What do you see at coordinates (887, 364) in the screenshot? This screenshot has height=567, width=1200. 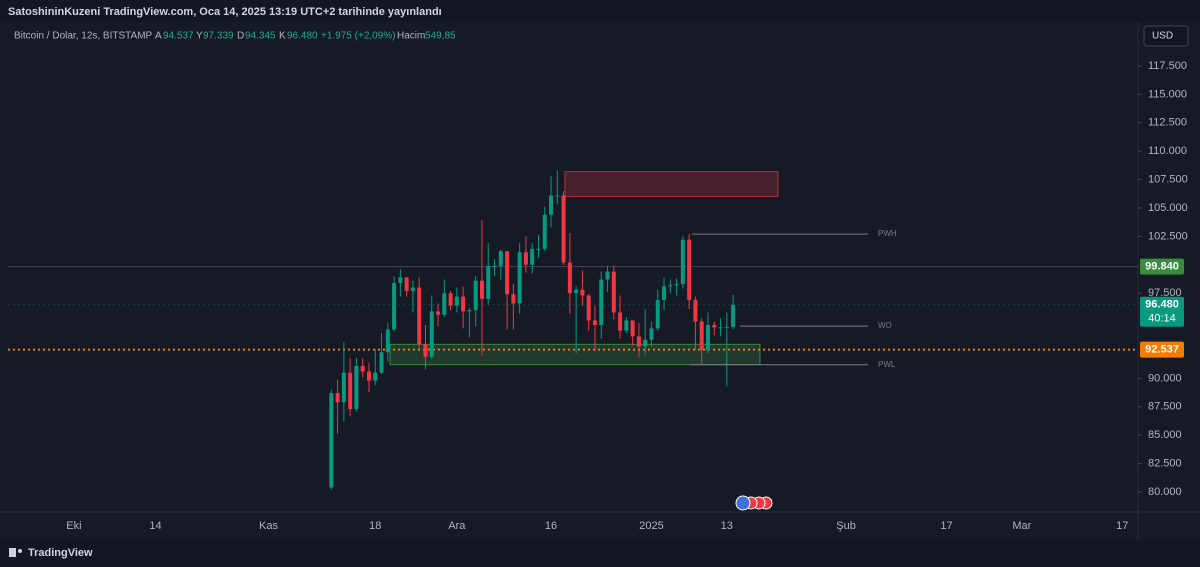 I see `annotation-label: PWL` at bounding box center [887, 364].